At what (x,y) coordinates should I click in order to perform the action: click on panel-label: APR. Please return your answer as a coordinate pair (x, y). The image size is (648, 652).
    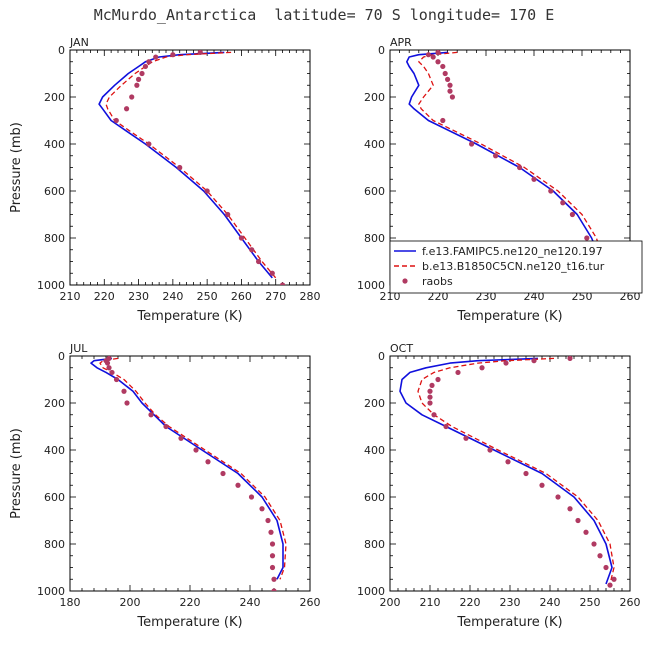
    Looking at the image, I should click on (401, 42).